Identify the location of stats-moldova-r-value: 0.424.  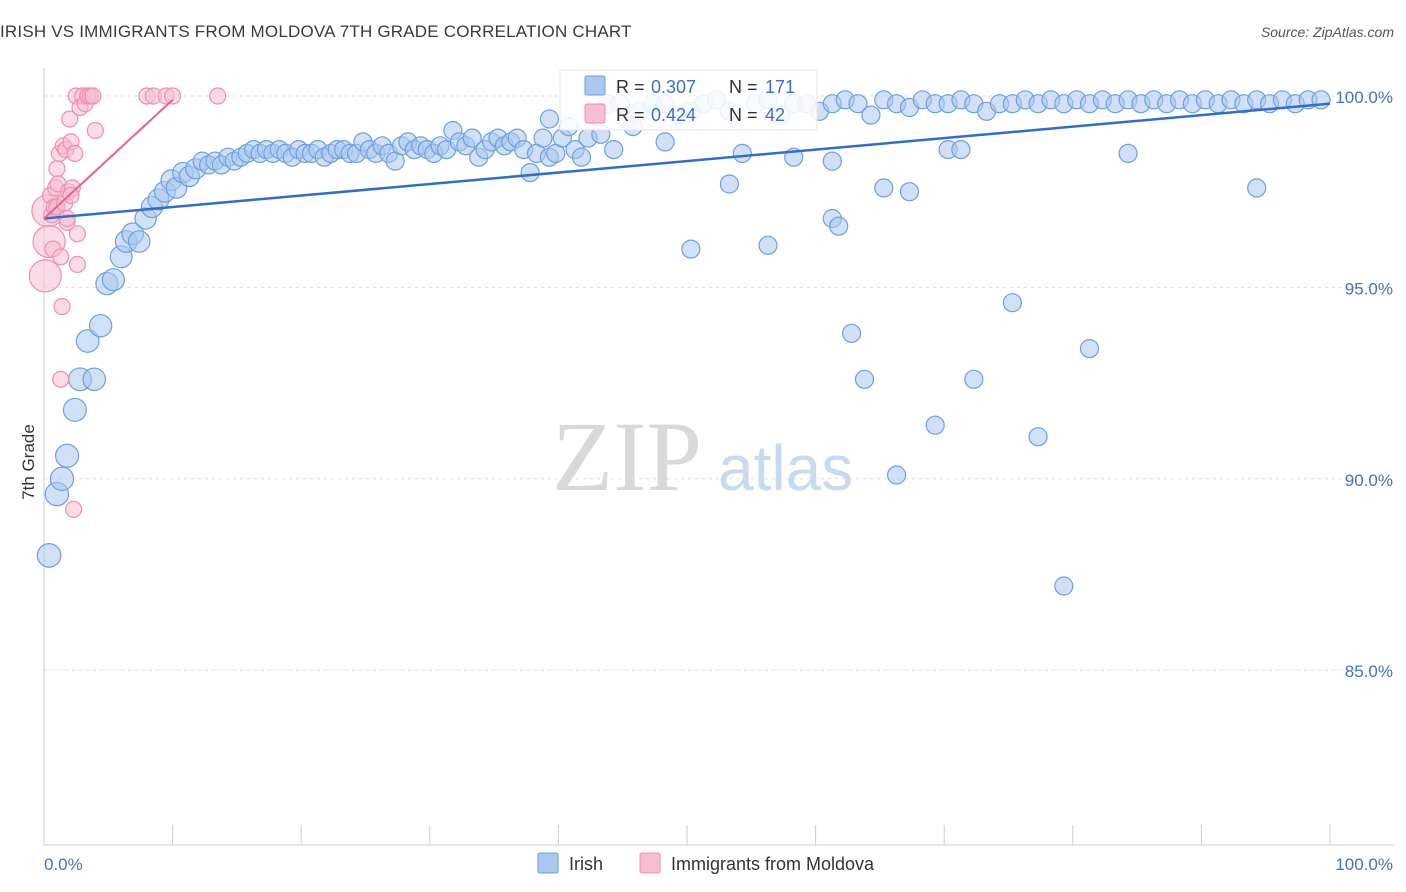
(673, 115).